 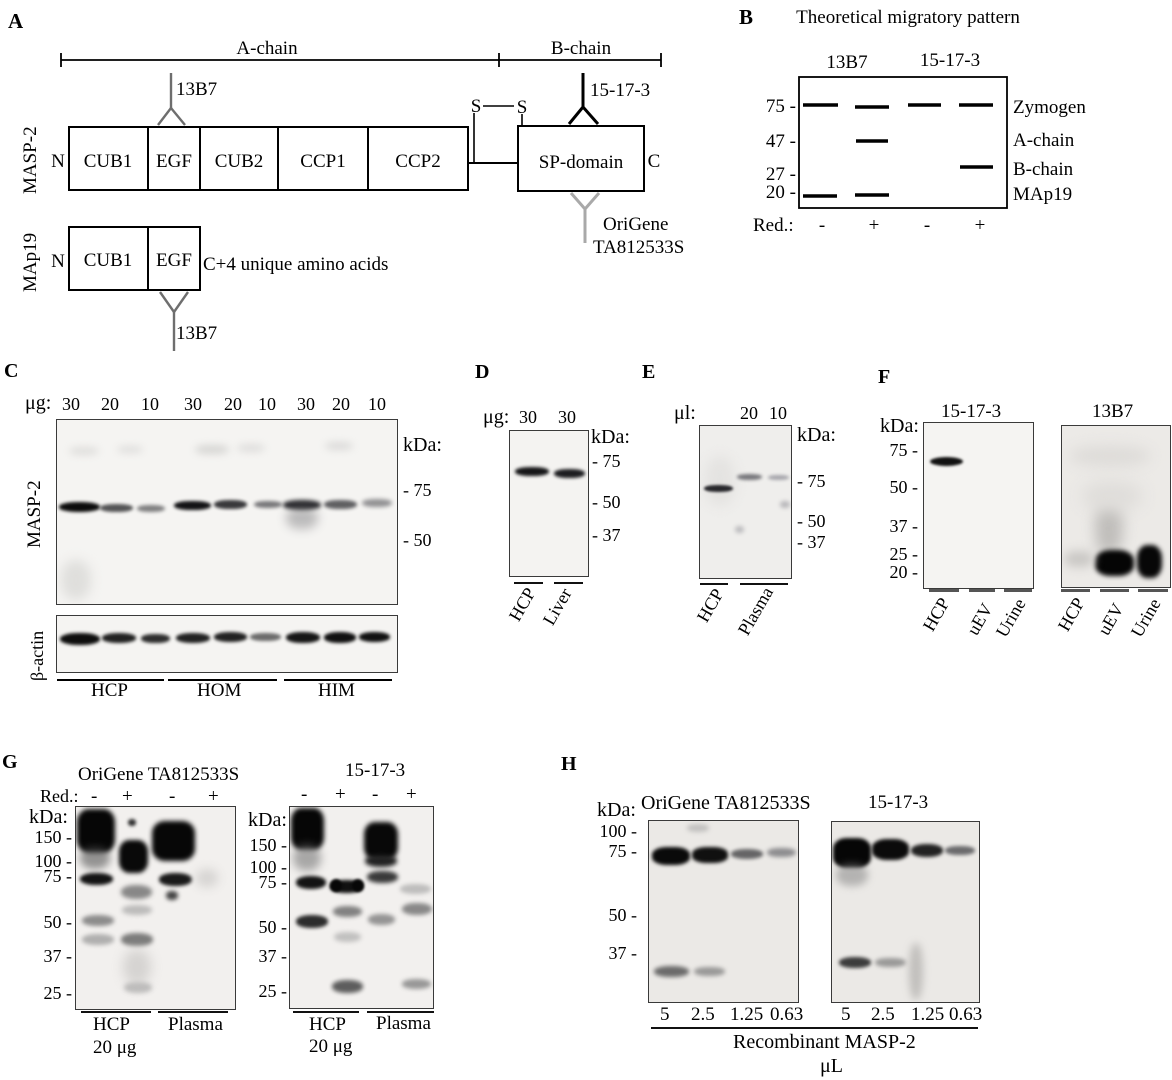 I want to click on svg-text: CCP1, so click(x=322, y=161).